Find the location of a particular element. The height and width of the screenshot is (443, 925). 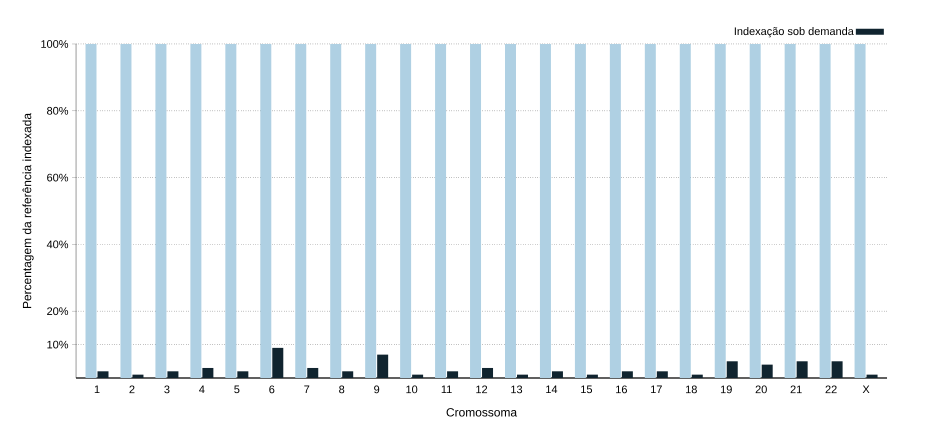

y-tick-label: 100% is located at coordinates (54, 44).